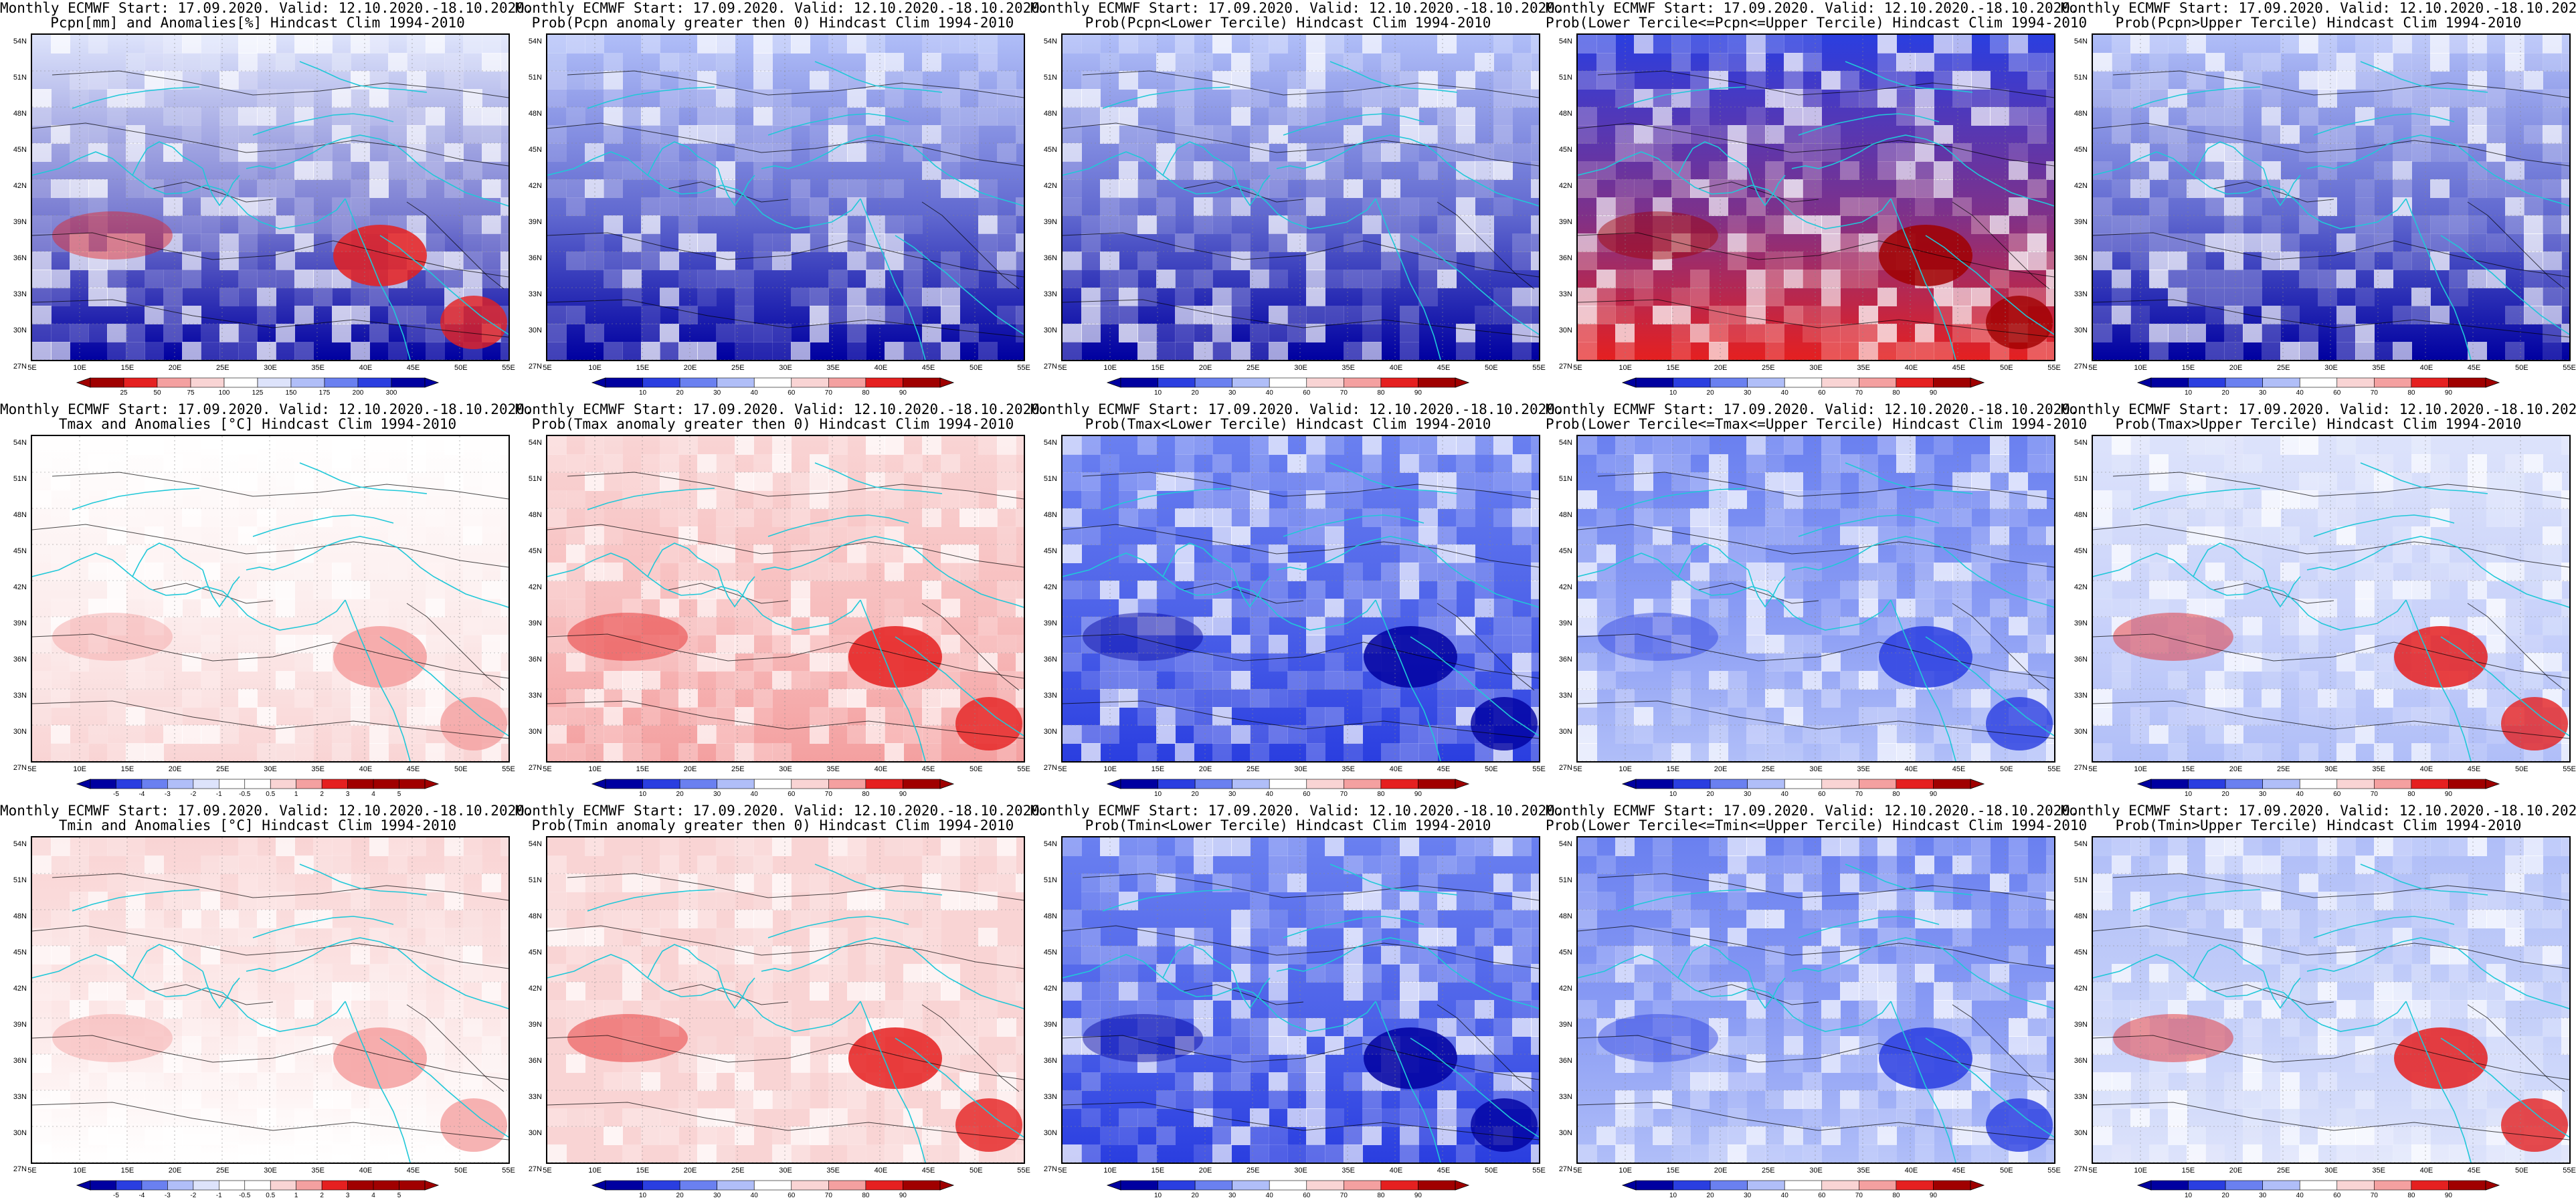 The image size is (2576, 1204). I want to click on colorbar-tick-label: 150, so click(291, 393).